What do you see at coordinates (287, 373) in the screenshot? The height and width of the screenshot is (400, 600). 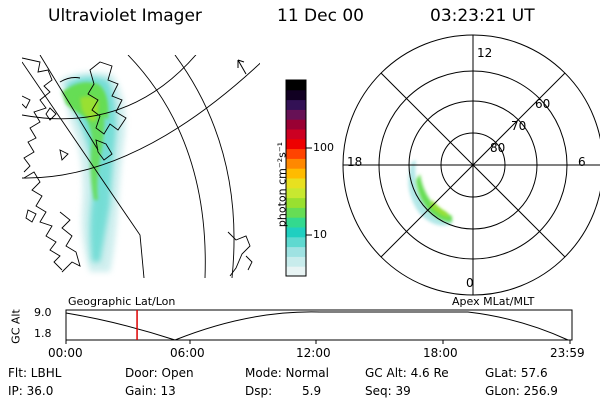 I see `status-mode: Mode: Normal` at bounding box center [287, 373].